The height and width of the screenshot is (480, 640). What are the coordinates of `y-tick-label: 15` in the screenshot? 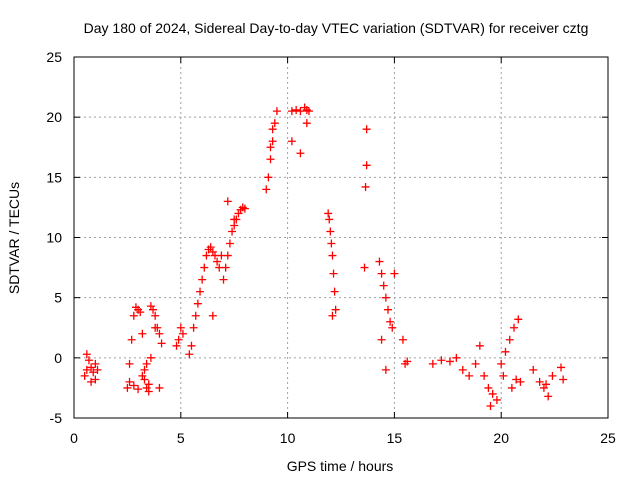 It's located at (54, 177).